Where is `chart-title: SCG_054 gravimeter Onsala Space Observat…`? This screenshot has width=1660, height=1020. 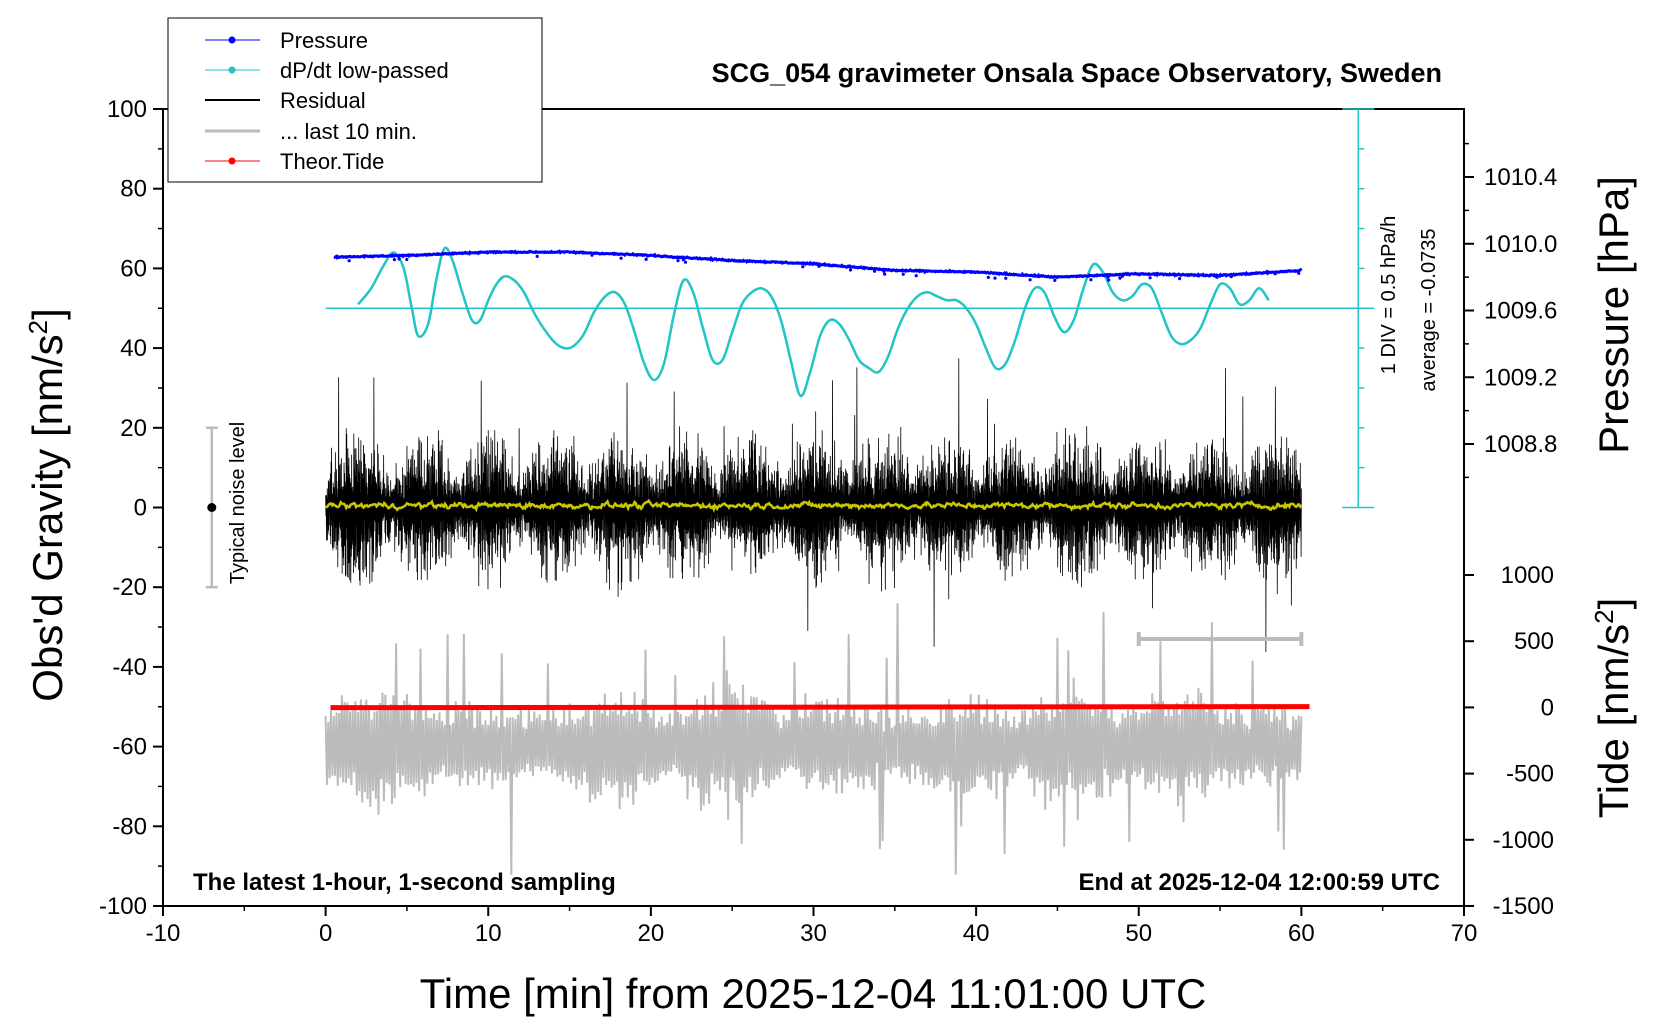 chart-title: SCG_054 gravimeter Onsala Space Observat… is located at coordinates (1077, 73).